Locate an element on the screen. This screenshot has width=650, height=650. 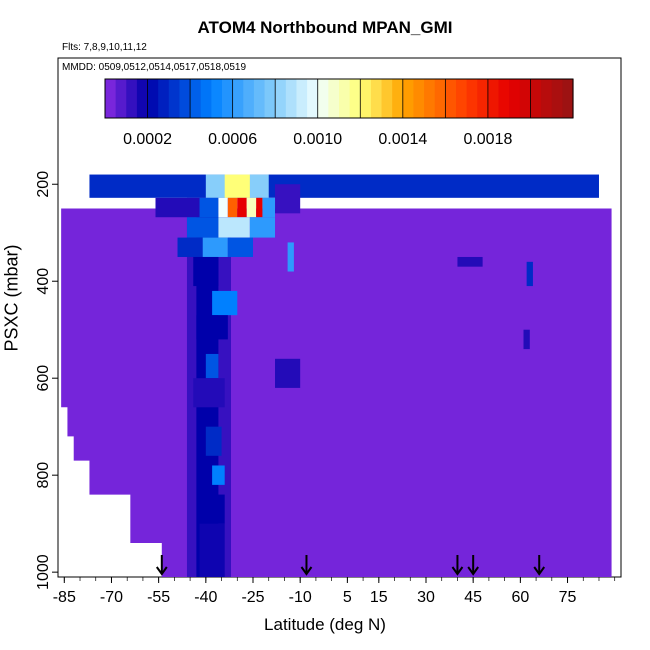
y-tick-label: 200 is located at coordinates (43, 184).